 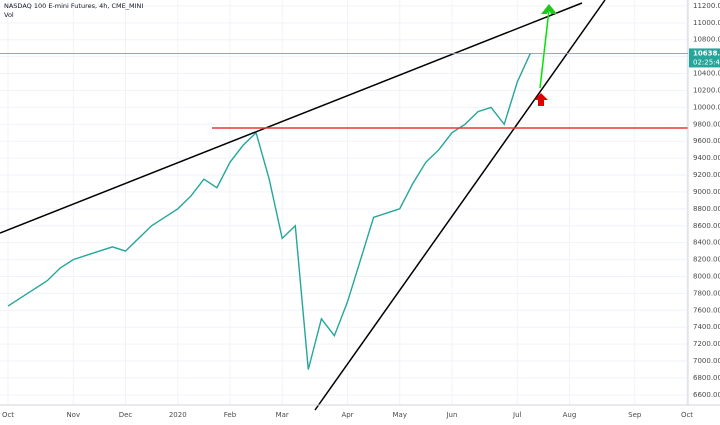 I want to click on y-tick-label: 8200.00, so click(x=706, y=260).